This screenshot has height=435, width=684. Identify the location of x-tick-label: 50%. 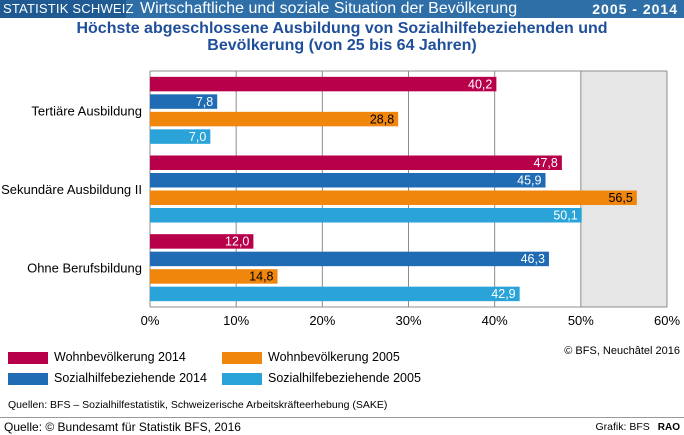
(581, 320).